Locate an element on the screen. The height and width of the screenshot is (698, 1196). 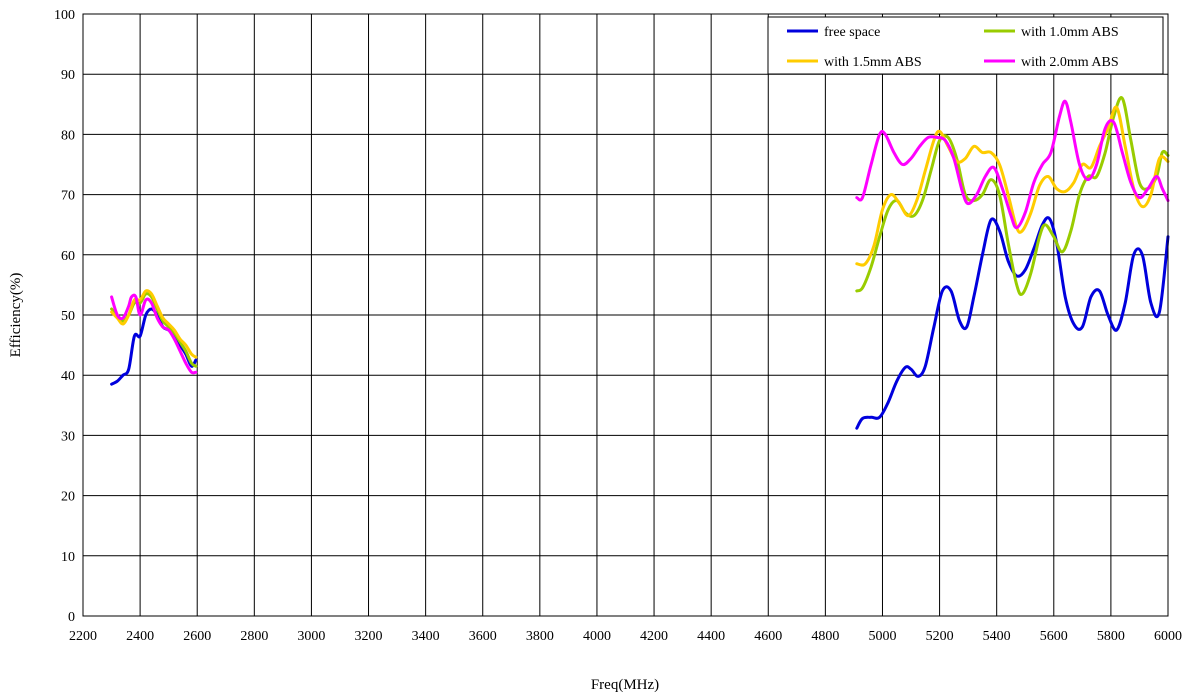
x-tick-label: 5600 is located at coordinates (1054, 636).